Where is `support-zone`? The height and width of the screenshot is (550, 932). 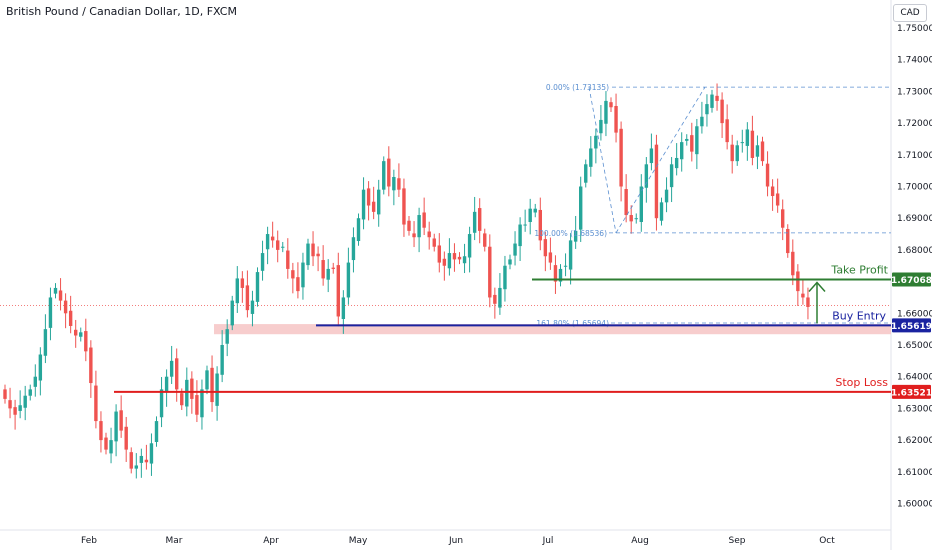
support-zone is located at coordinates (552, 329).